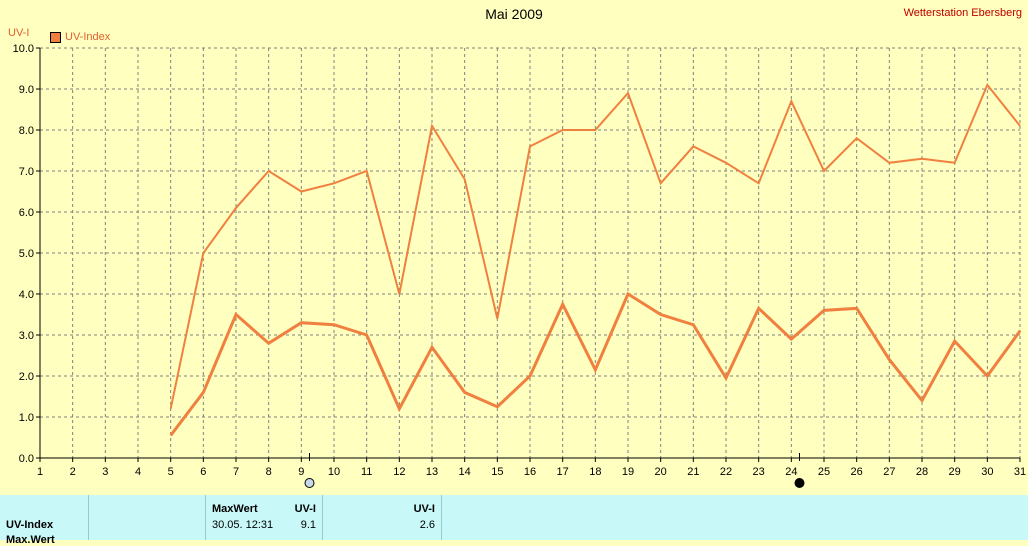  What do you see at coordinates (799, 483) in the screenshot?
I see `marker-filled` at bounding box center [799, 483].